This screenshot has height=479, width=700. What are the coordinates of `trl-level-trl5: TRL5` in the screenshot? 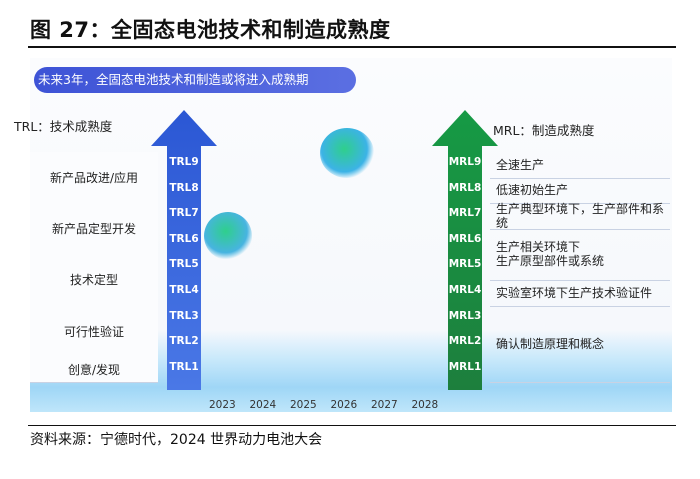 It's located at (184, 264).